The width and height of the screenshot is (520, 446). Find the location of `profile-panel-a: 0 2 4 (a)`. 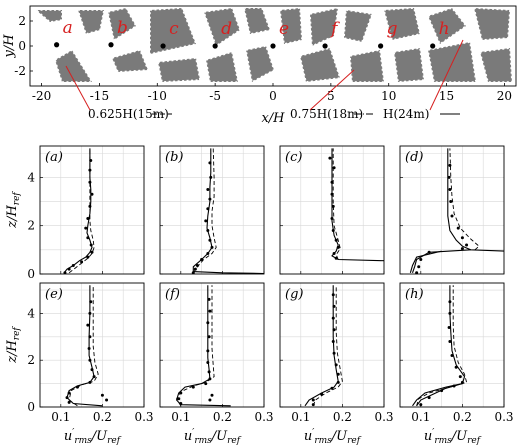

profile-panel-a: 0 2 4 (a) is located at coordinates (86, 213).